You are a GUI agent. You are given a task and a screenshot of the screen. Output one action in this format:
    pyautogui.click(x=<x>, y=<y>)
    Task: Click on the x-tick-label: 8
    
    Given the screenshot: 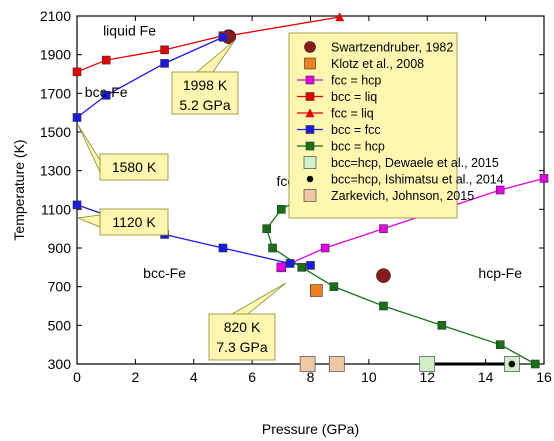 What is the action you would take?
    pyautogui.click(x=311, y=377)
    